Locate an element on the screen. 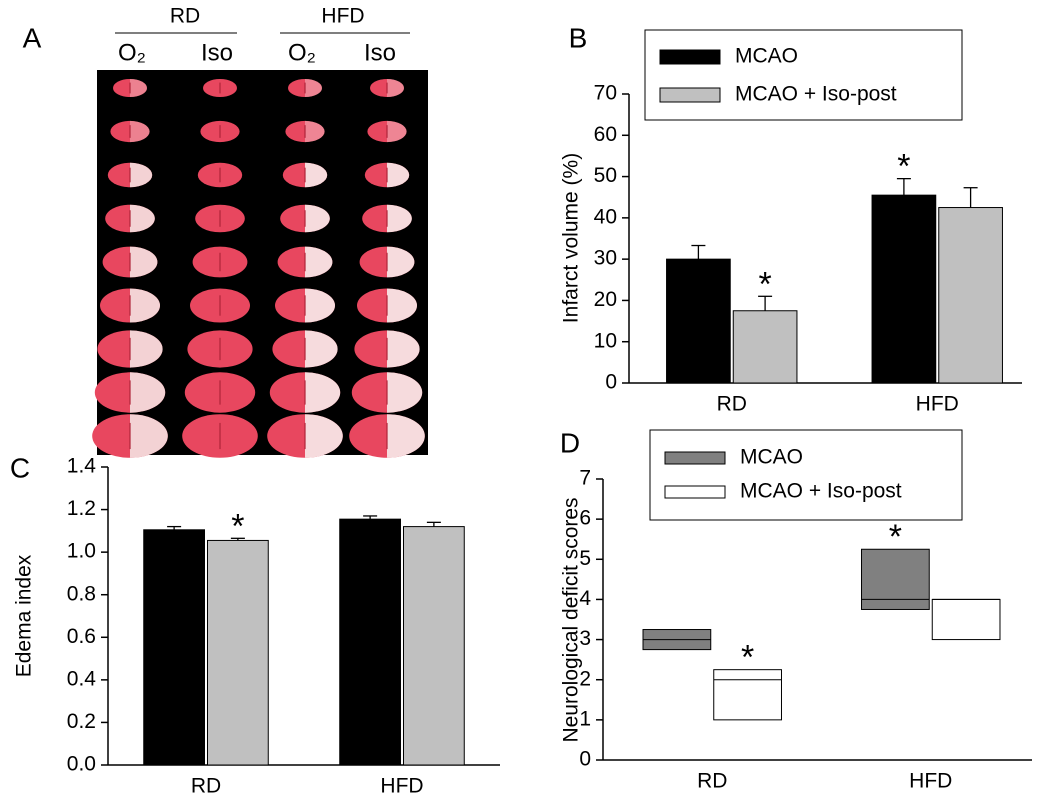  panel-letter: D is located at coordinates (570, 442).